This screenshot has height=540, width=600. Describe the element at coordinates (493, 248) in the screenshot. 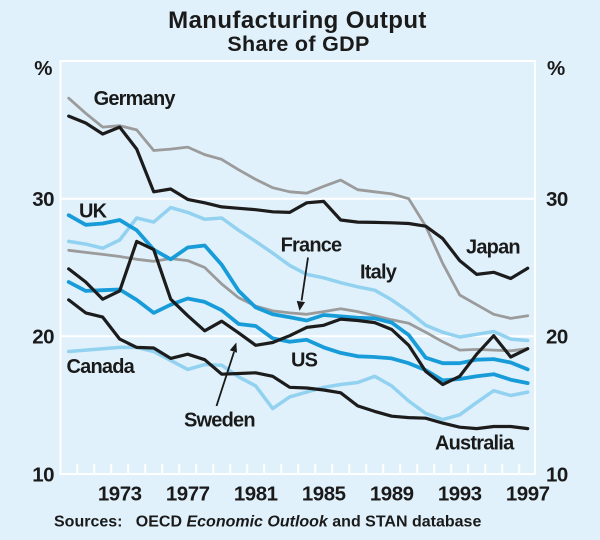

I see `svg-text: Japan` at that location.